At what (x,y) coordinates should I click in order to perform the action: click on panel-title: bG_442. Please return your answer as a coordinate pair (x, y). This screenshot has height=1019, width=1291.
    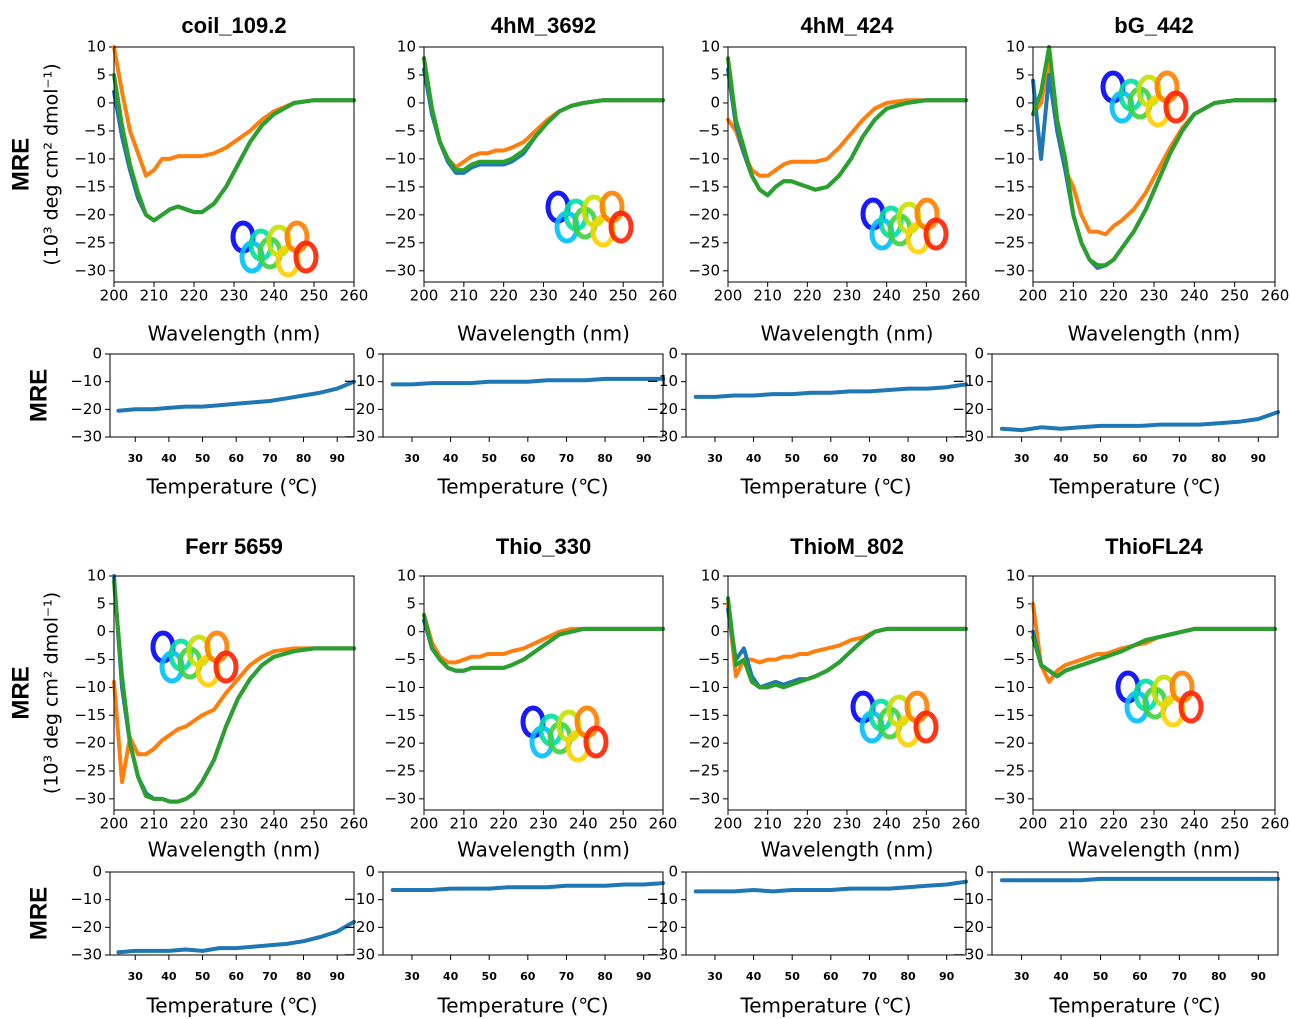
    Looking at the image, I should click on (1154, 25).